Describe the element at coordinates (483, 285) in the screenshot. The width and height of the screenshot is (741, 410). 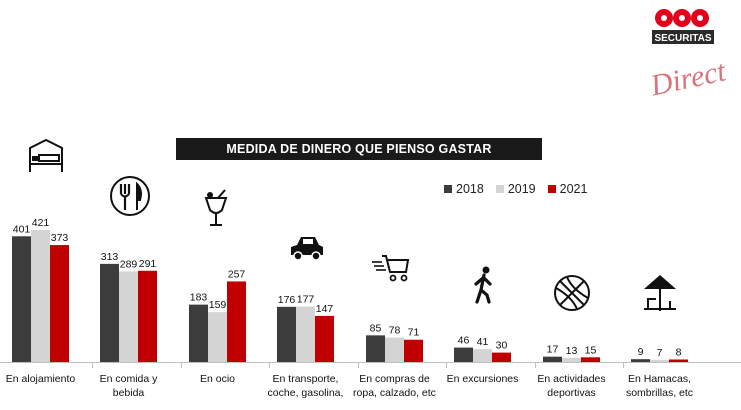
I see `walking-person-icon` at that location.